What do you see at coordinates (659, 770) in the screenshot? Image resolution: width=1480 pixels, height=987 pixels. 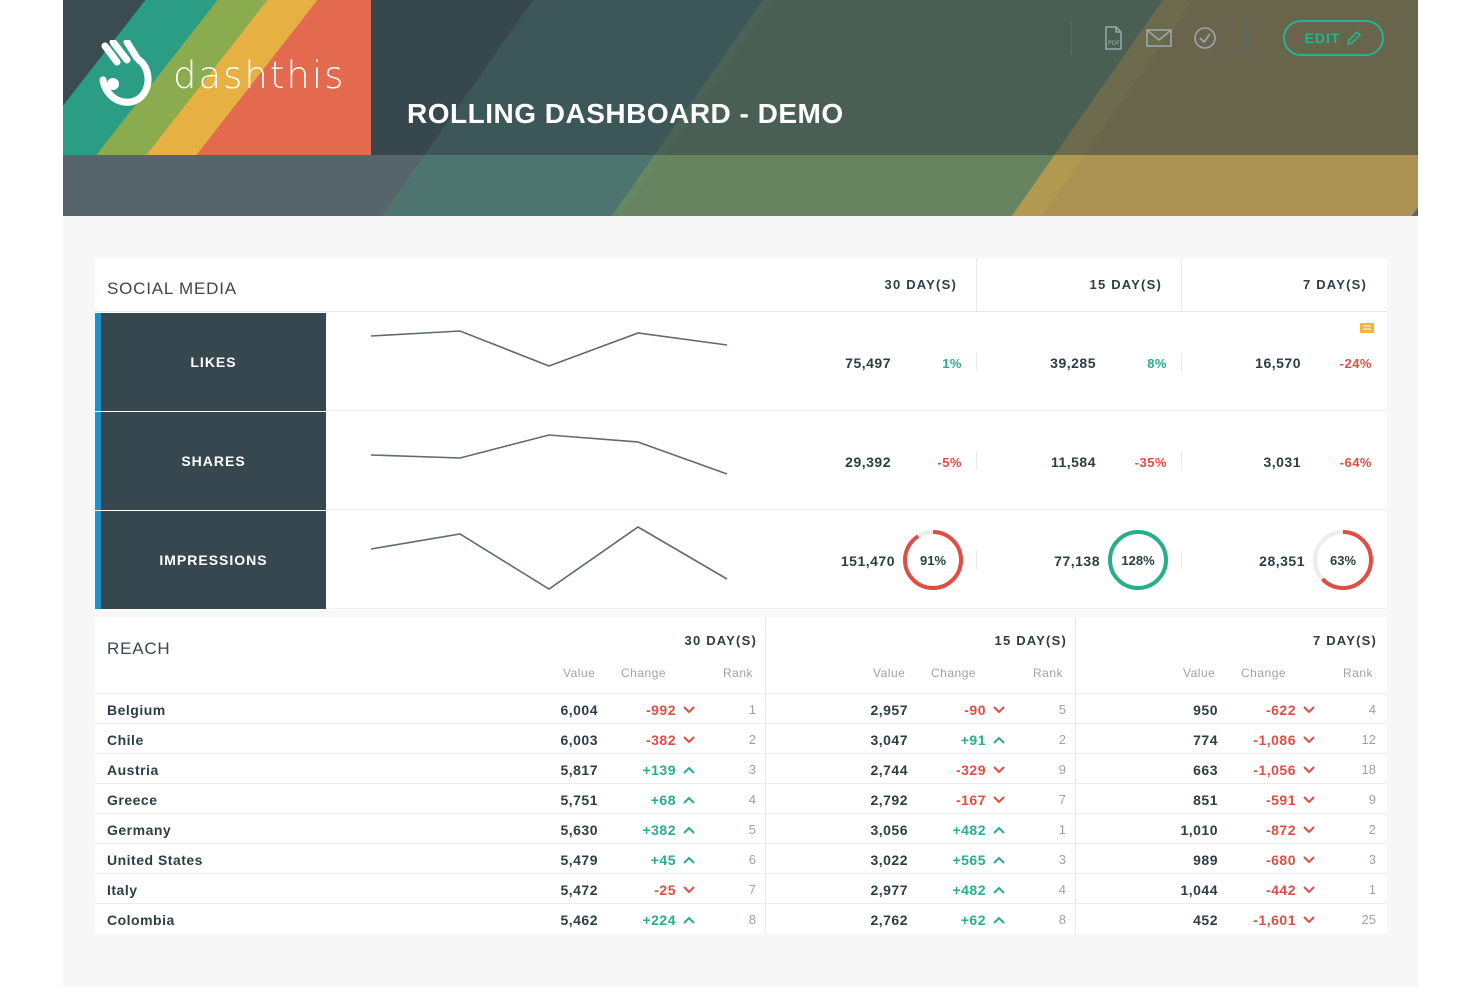 I see `reach-change: +139` at bounding box center [659, 770].